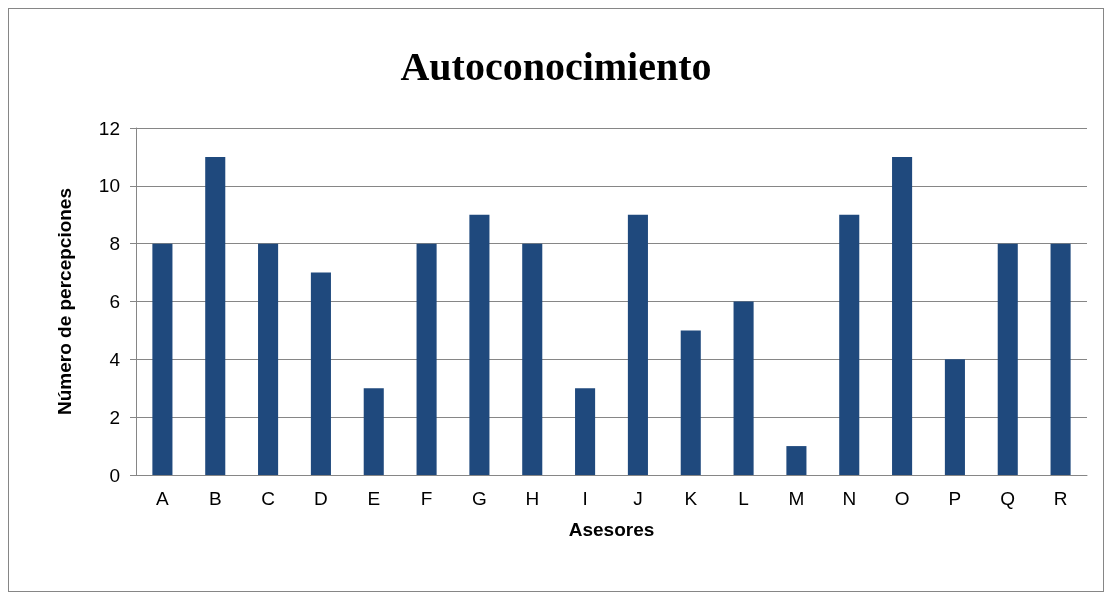  Describe the element at coordinates (556, 66) in the screenshot. I see `chart-title: Autoconocimiento` at that location.